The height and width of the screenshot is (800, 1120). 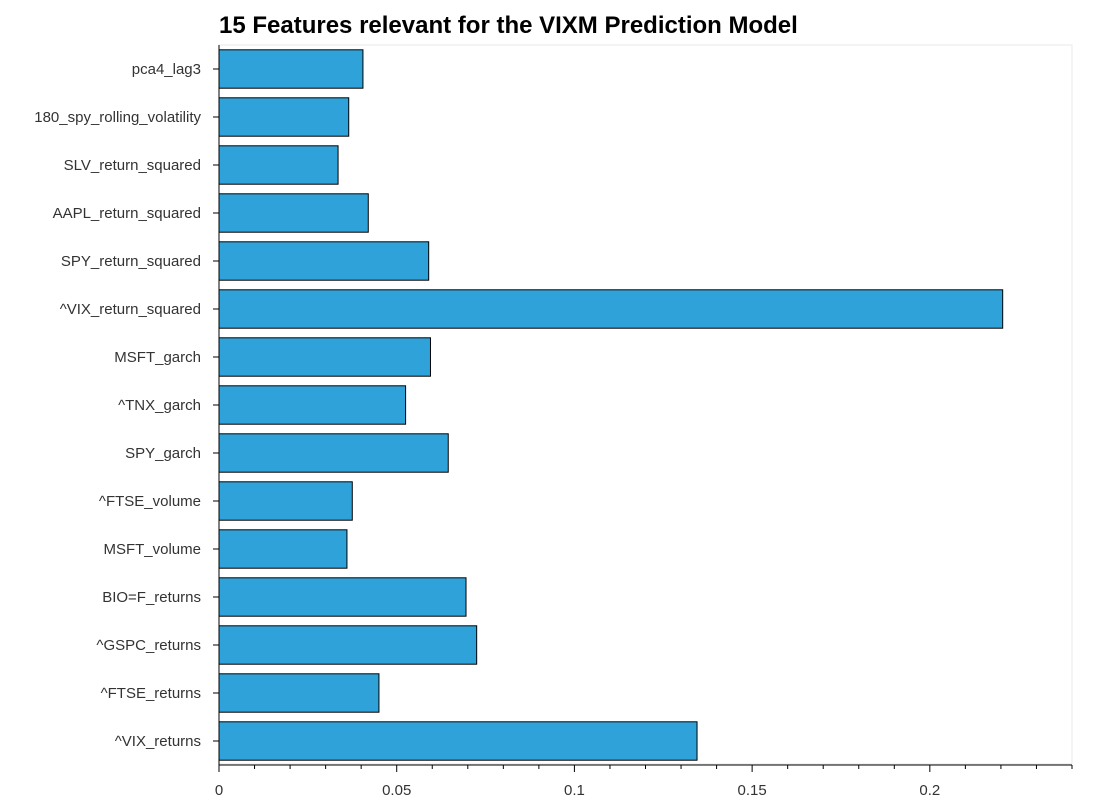 I want to click on category-label: AAPL_return_squared, so click(x=127, y=213).